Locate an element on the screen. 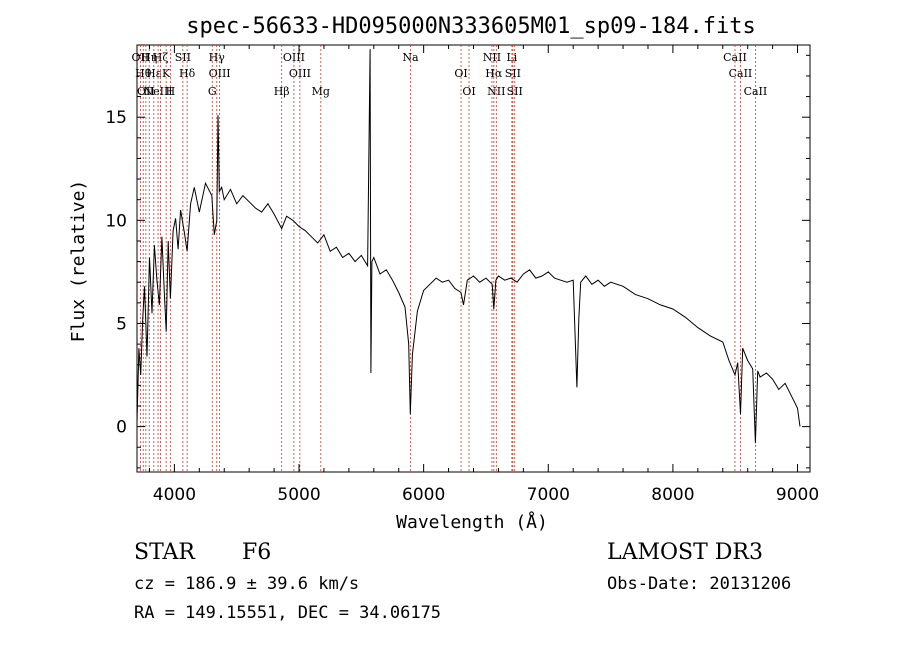  object-class: STAR is located at coordinates (164, 552).